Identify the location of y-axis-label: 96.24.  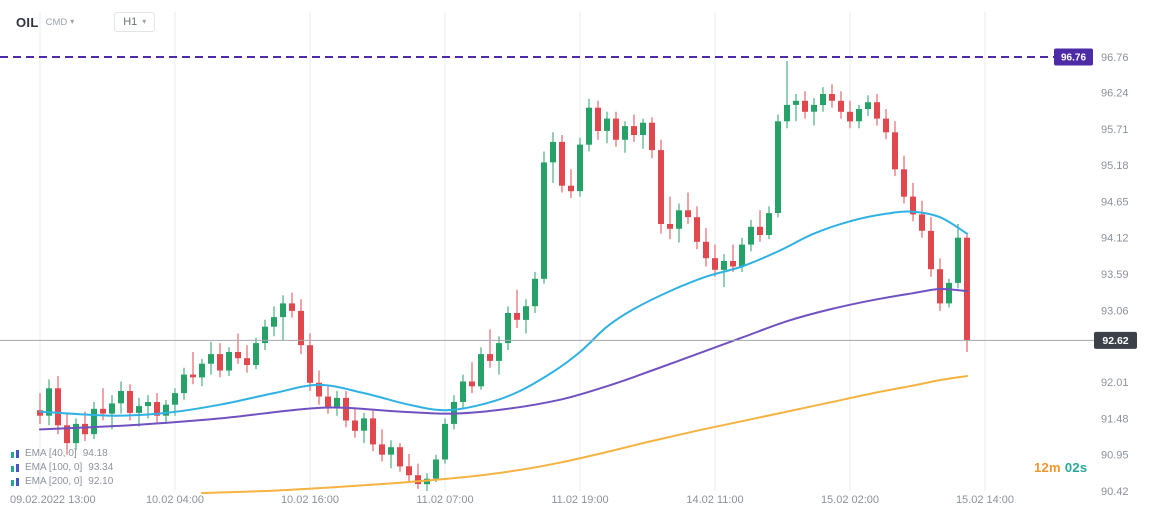
(1115, 94).